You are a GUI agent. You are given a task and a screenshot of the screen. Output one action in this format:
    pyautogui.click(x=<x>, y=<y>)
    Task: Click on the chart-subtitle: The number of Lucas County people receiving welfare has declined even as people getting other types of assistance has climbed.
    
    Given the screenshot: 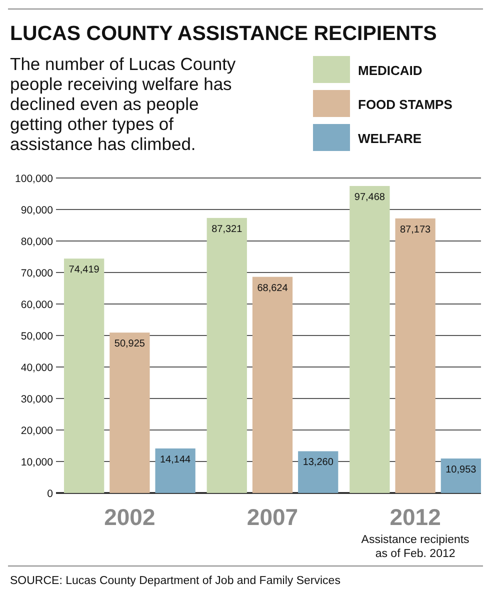 What is the action you would take?
    pyautogui.click(x=123, y=104)
    